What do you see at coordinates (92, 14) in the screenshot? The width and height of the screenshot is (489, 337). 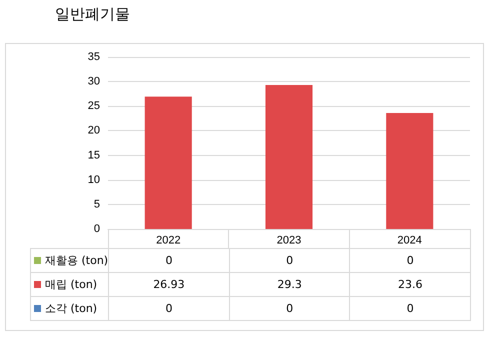 I see `chart-title: 일반폐기물` at bounding box center [92, 14].